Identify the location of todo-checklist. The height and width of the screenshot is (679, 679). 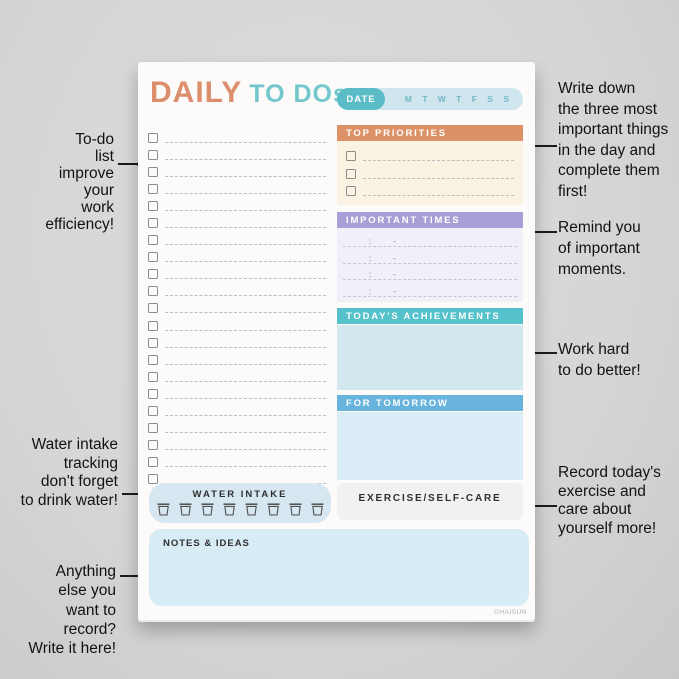
(237, 308).